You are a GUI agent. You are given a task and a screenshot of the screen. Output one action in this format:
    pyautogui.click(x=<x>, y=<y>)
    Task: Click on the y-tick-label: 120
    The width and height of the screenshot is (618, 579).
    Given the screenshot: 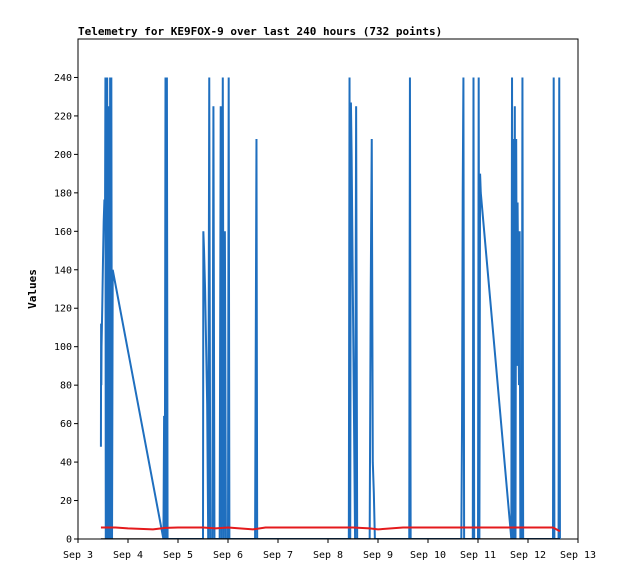 What is the action you would take?
    pyautogui.click(x=63, y=309)
    